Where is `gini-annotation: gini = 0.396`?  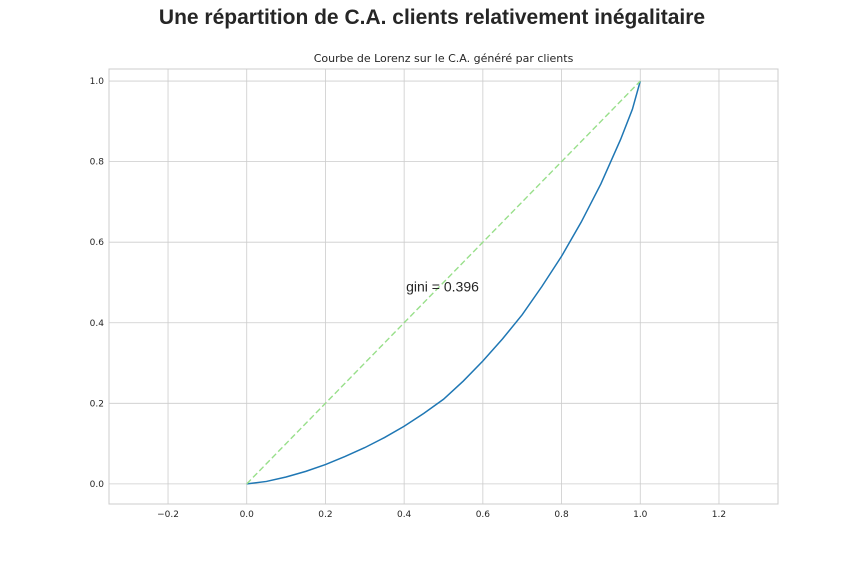
gini-annotation: gini = 0.396 is located at coordinates (442, 287).